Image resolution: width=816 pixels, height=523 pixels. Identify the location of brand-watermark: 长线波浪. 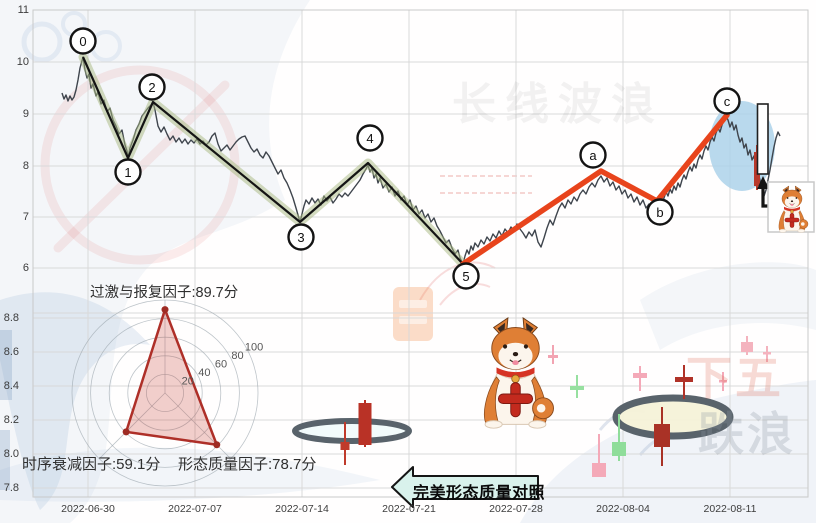
(558, 104).